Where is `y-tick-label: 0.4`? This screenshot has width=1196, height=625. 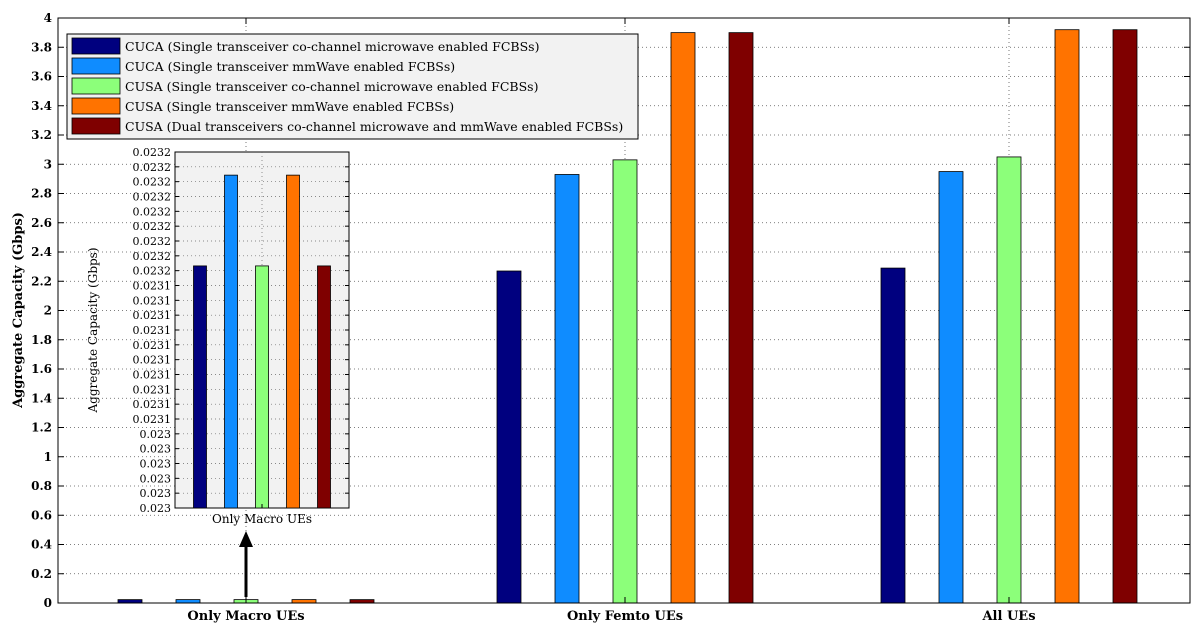
y-tick-label: 0.4 is located at coordinates (41, 545).